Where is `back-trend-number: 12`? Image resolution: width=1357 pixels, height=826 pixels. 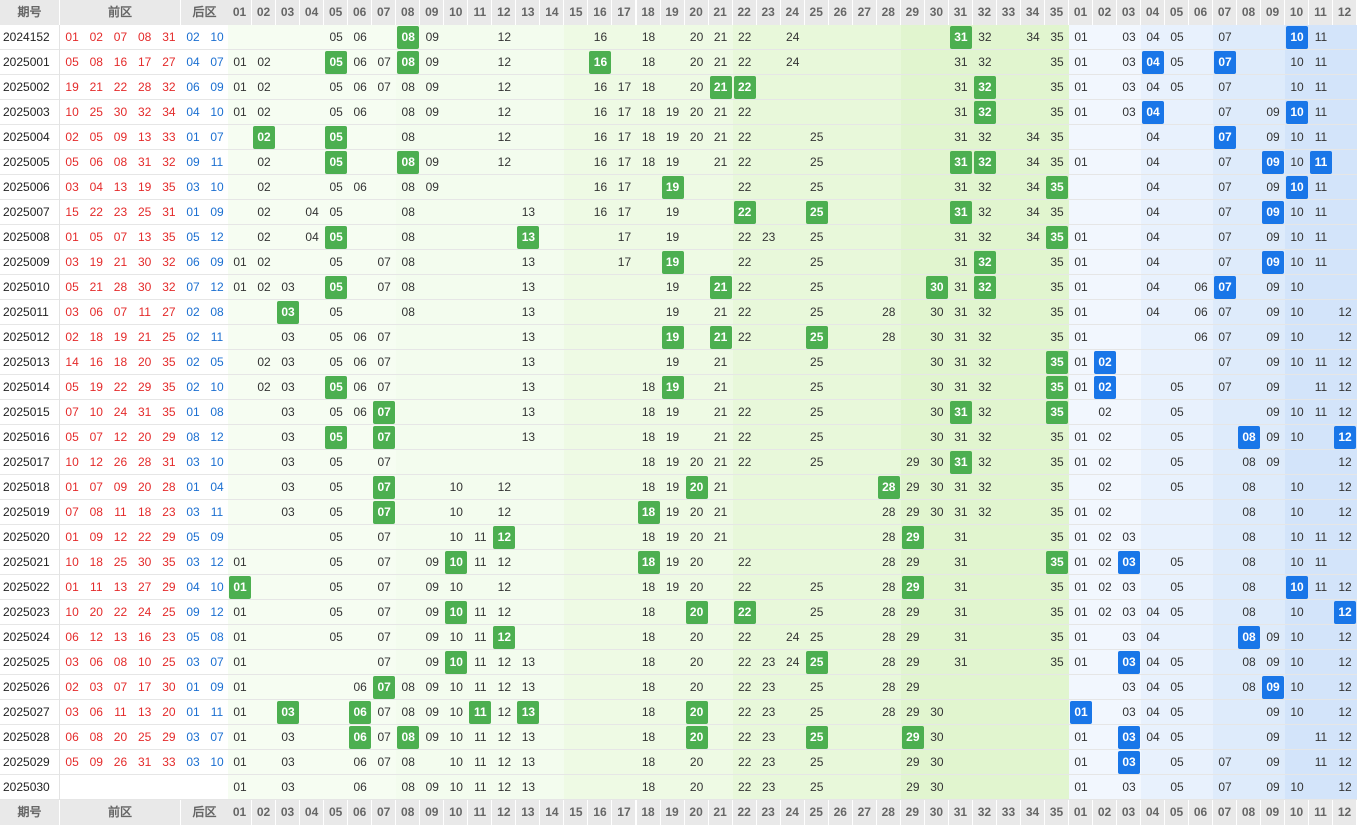 back-trend-number: 12 is located at coordinates (1345, 512).